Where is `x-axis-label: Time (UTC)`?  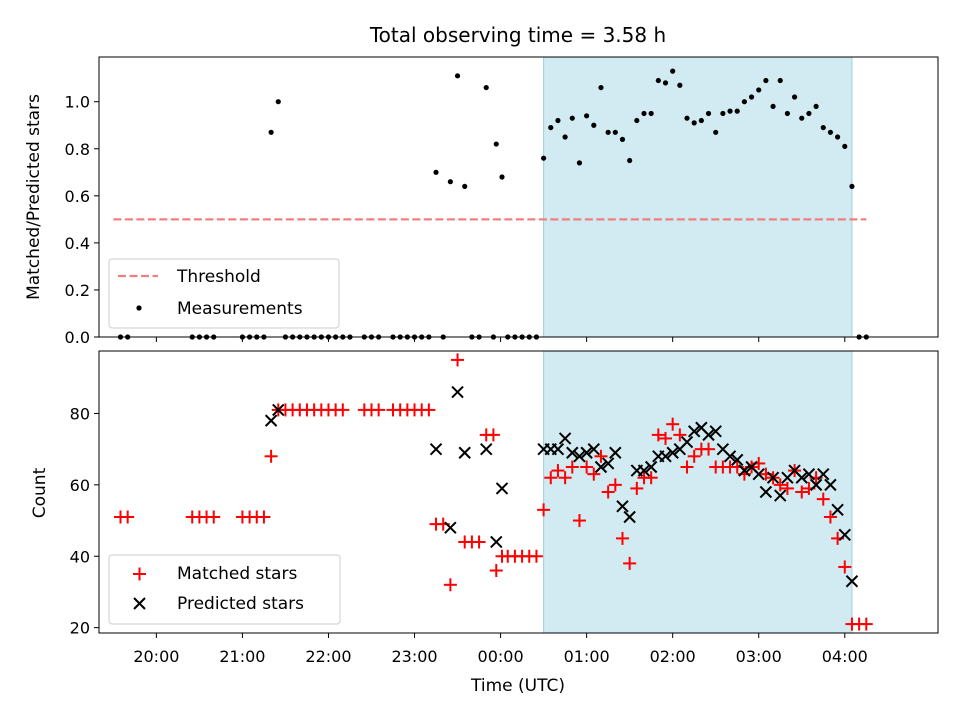
x-axis-label: Time (UTC) is located at coordinates (517, 686).